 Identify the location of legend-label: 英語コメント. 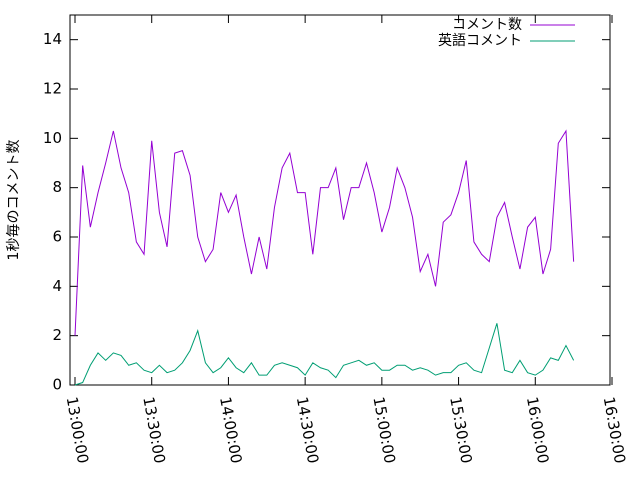
(480, 40).